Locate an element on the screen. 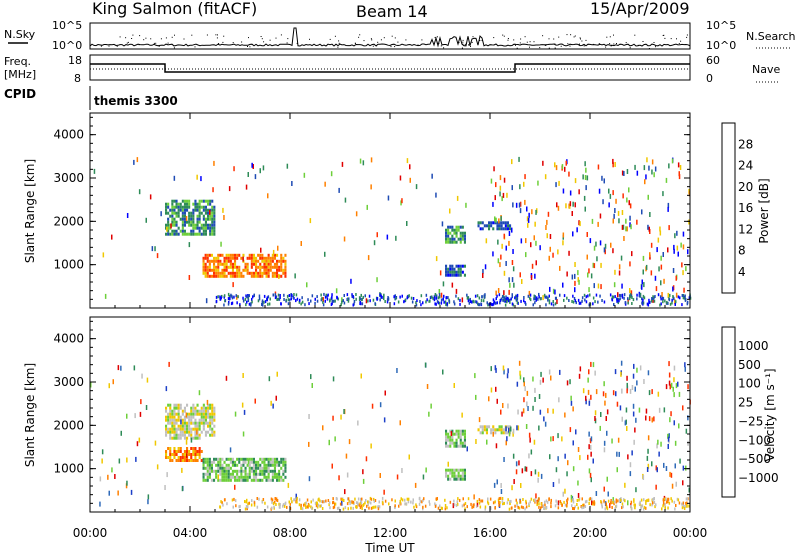 This screenshot has width=800, height=554. colorbar-tick-label: 8 is located at coordinates (742, 251).